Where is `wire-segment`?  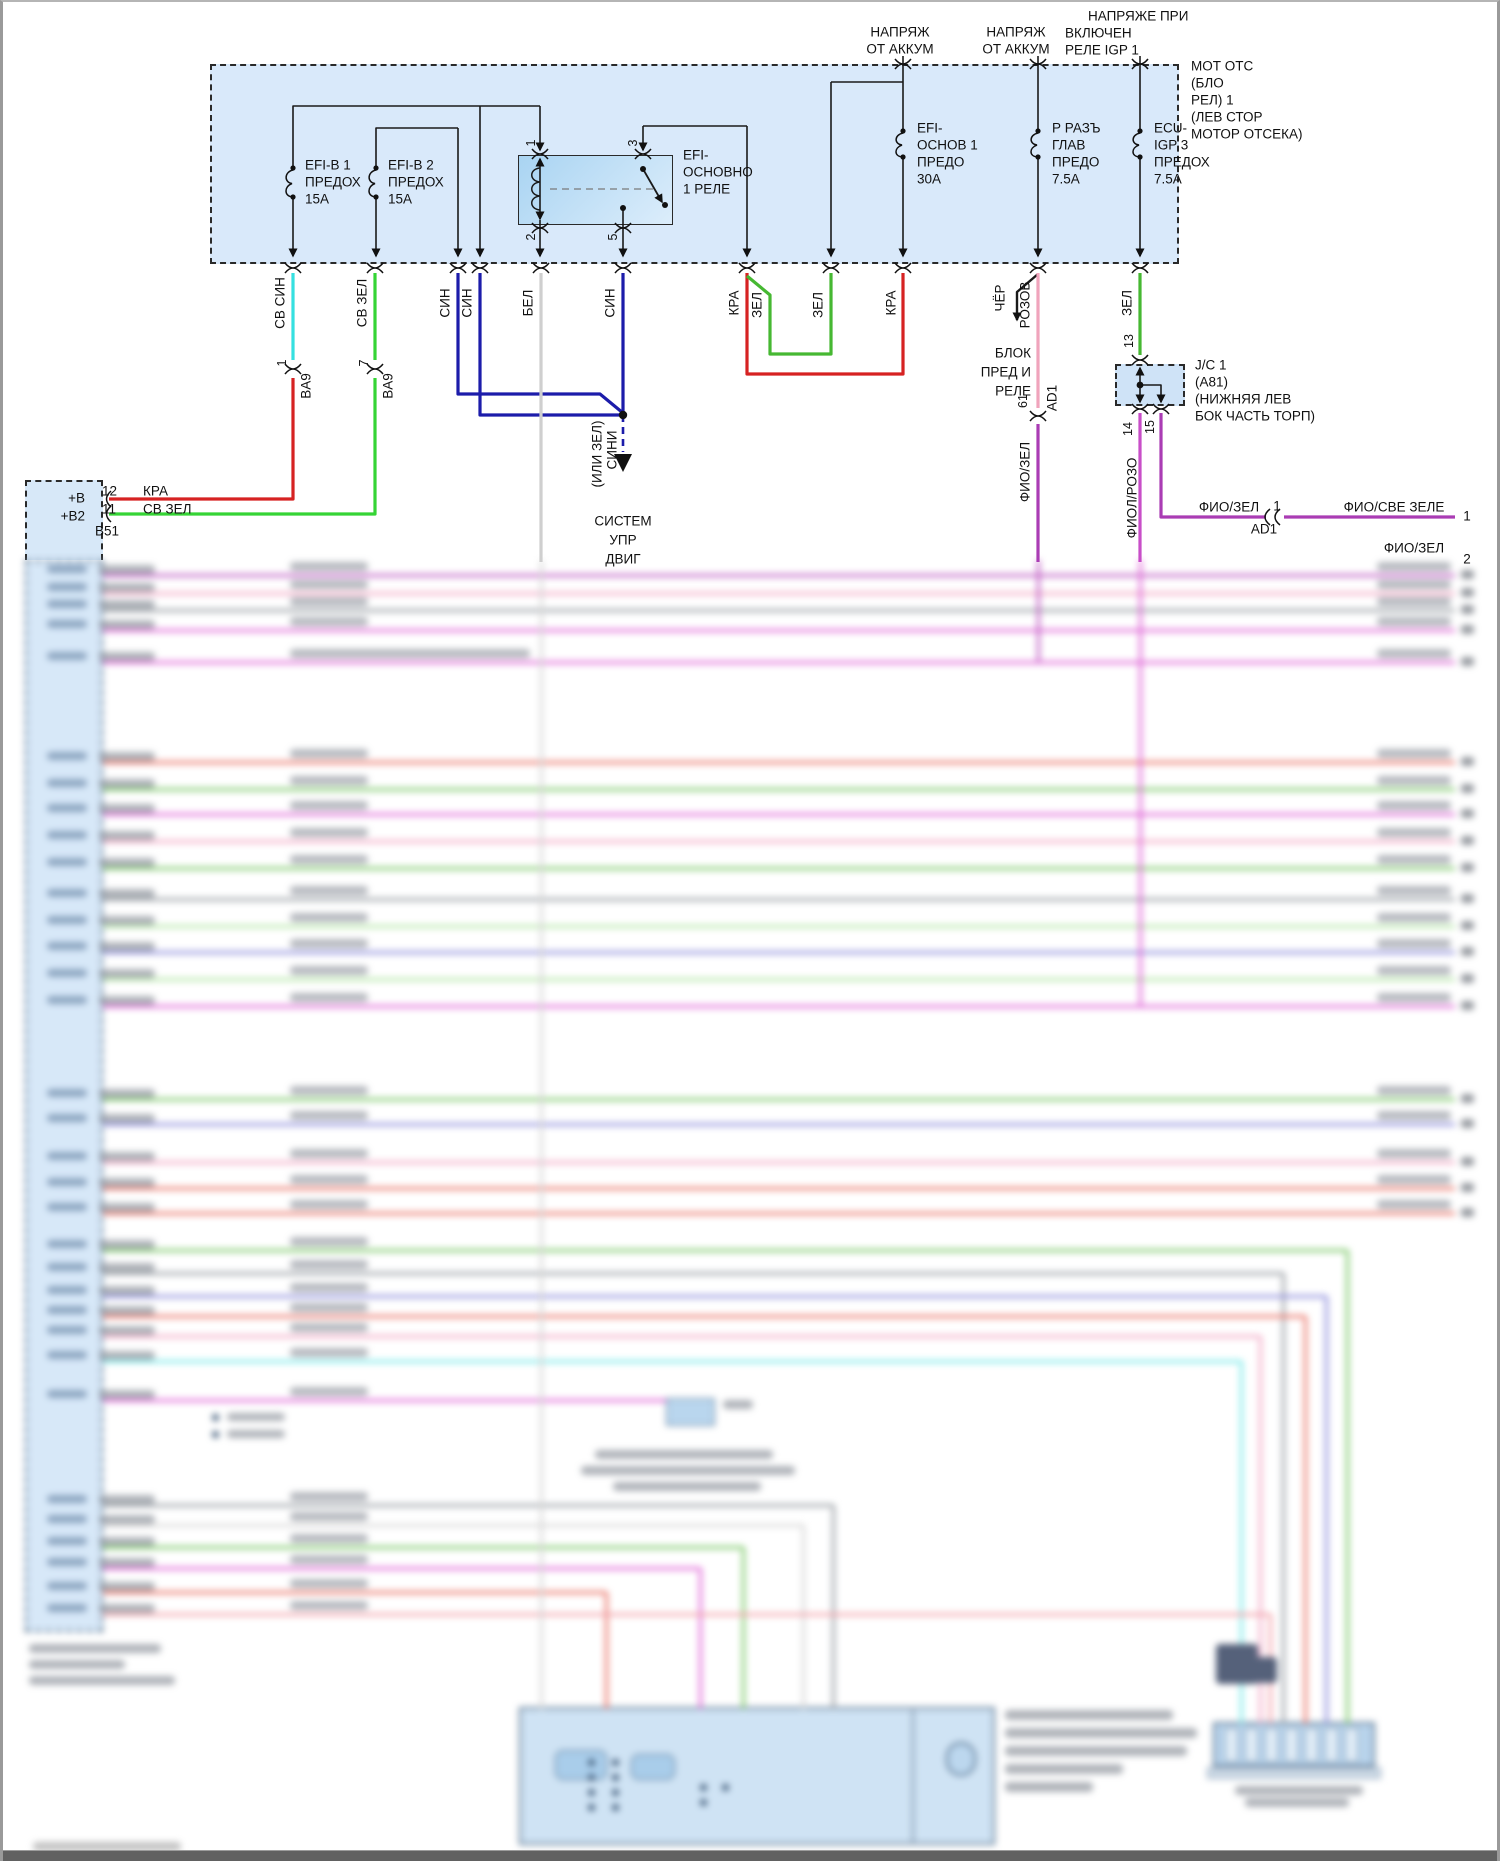
wire-segment is located at coordinates (825, 324).